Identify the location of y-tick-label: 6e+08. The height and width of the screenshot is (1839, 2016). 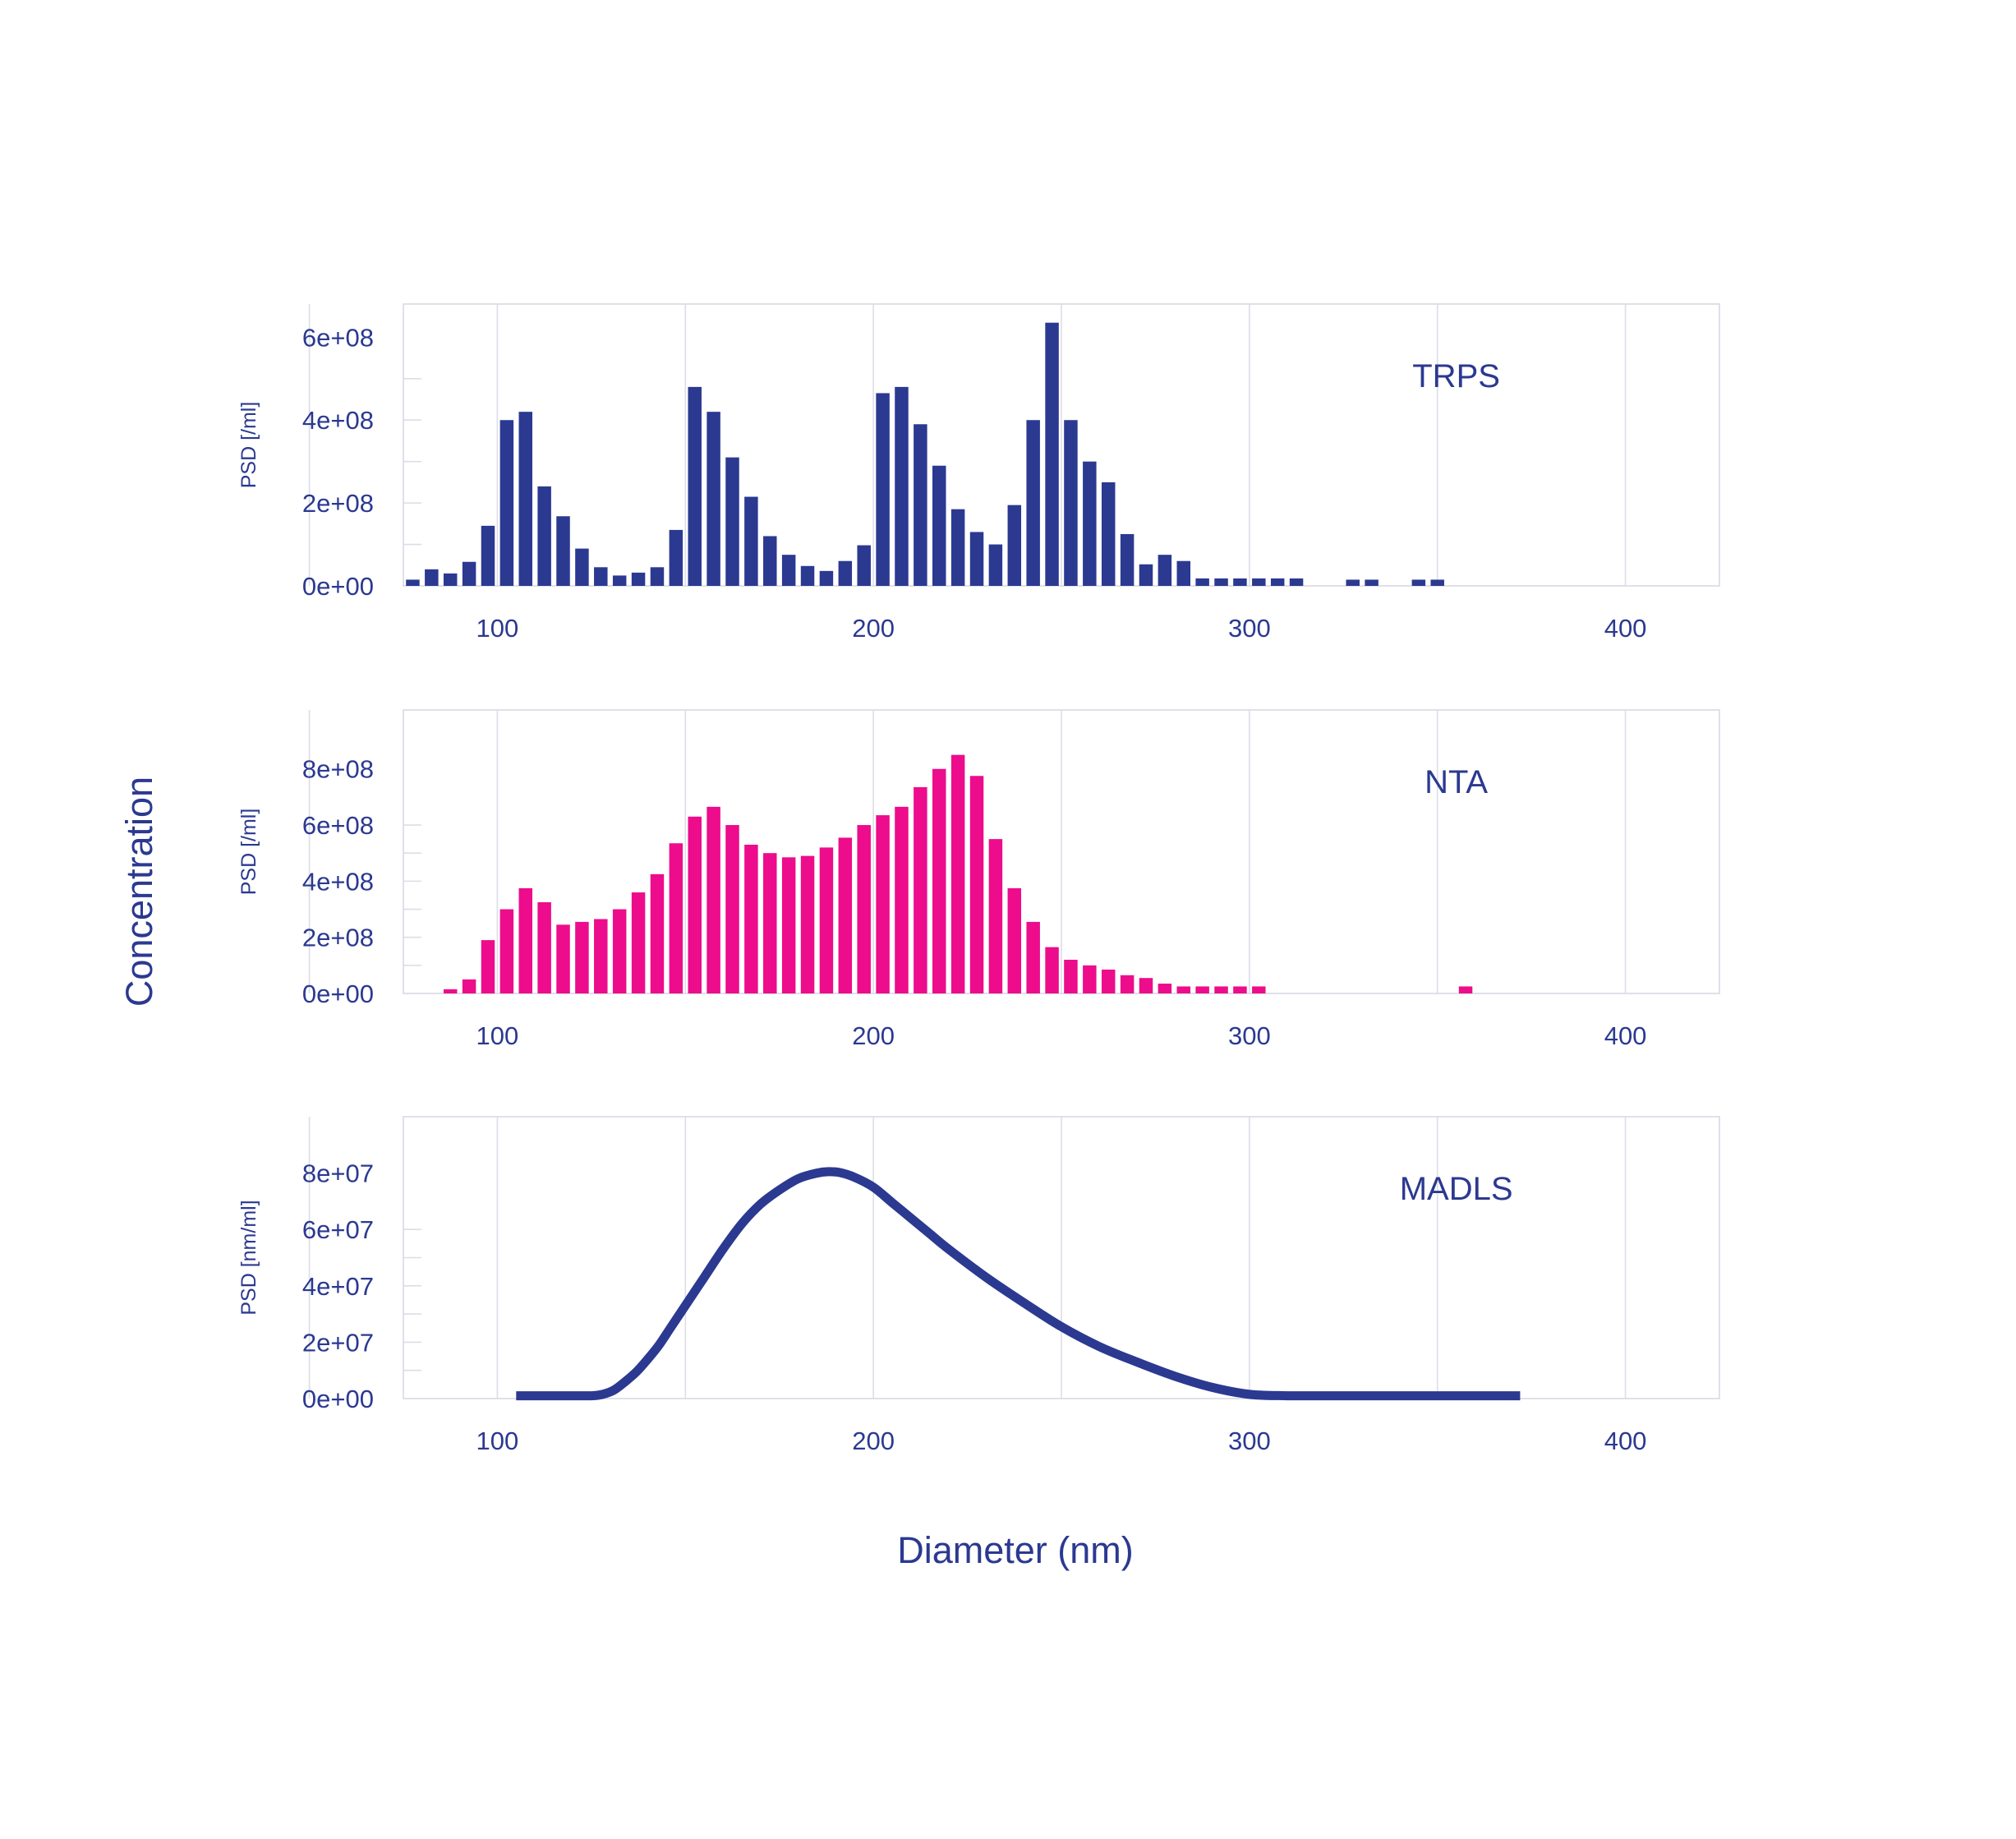
(338, 825).